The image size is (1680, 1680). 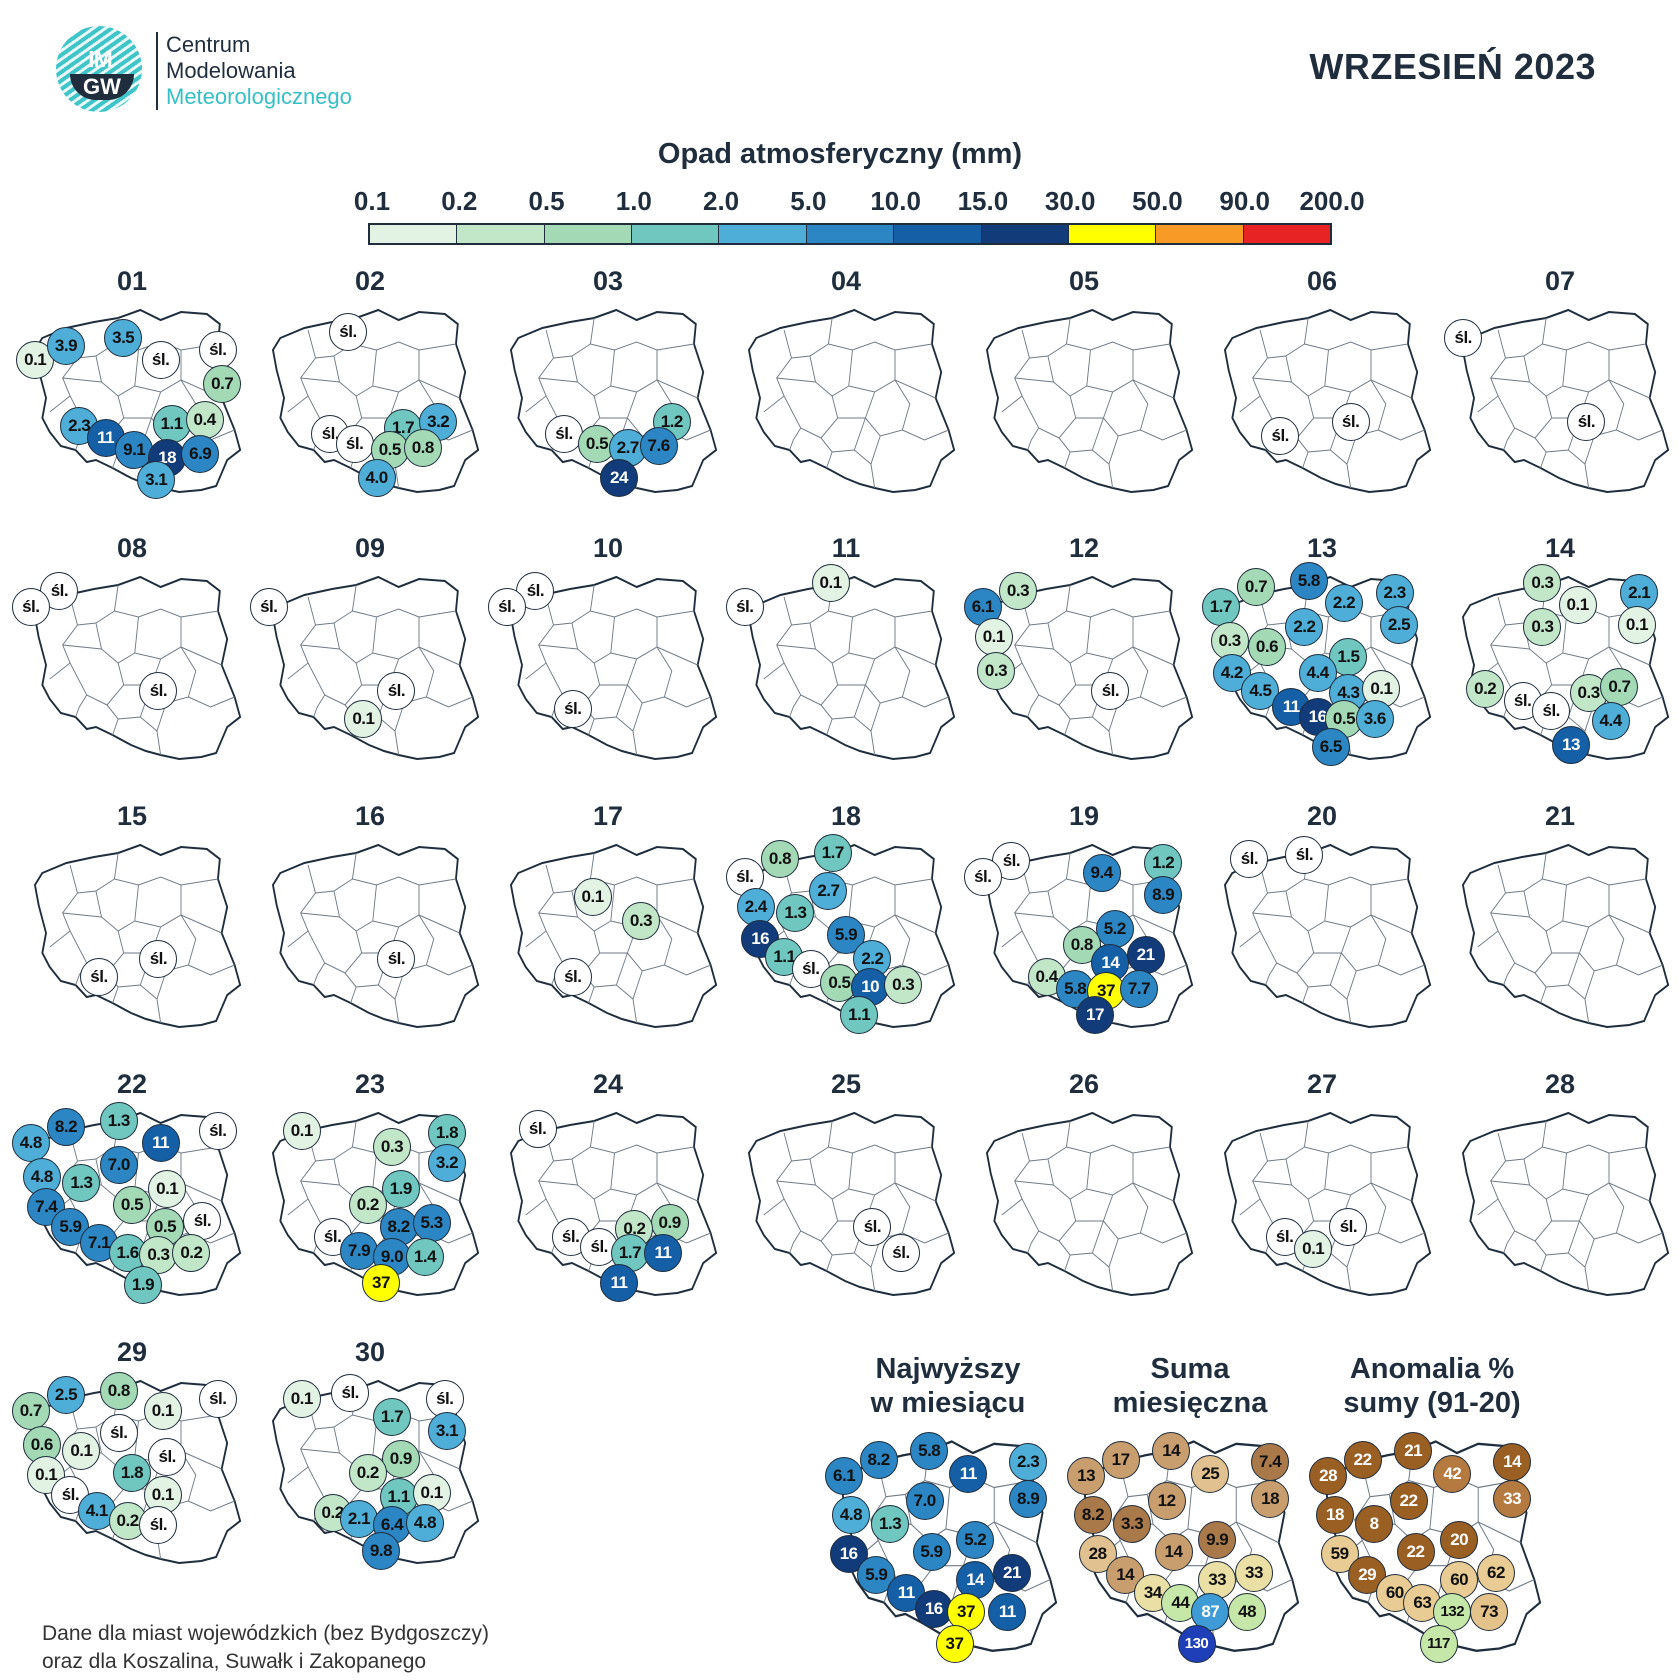 What do you see at coordinates (66, 1127) in the screenshot?
I see `city-value-marker: 8.2` at bounding box center [66, 1127].